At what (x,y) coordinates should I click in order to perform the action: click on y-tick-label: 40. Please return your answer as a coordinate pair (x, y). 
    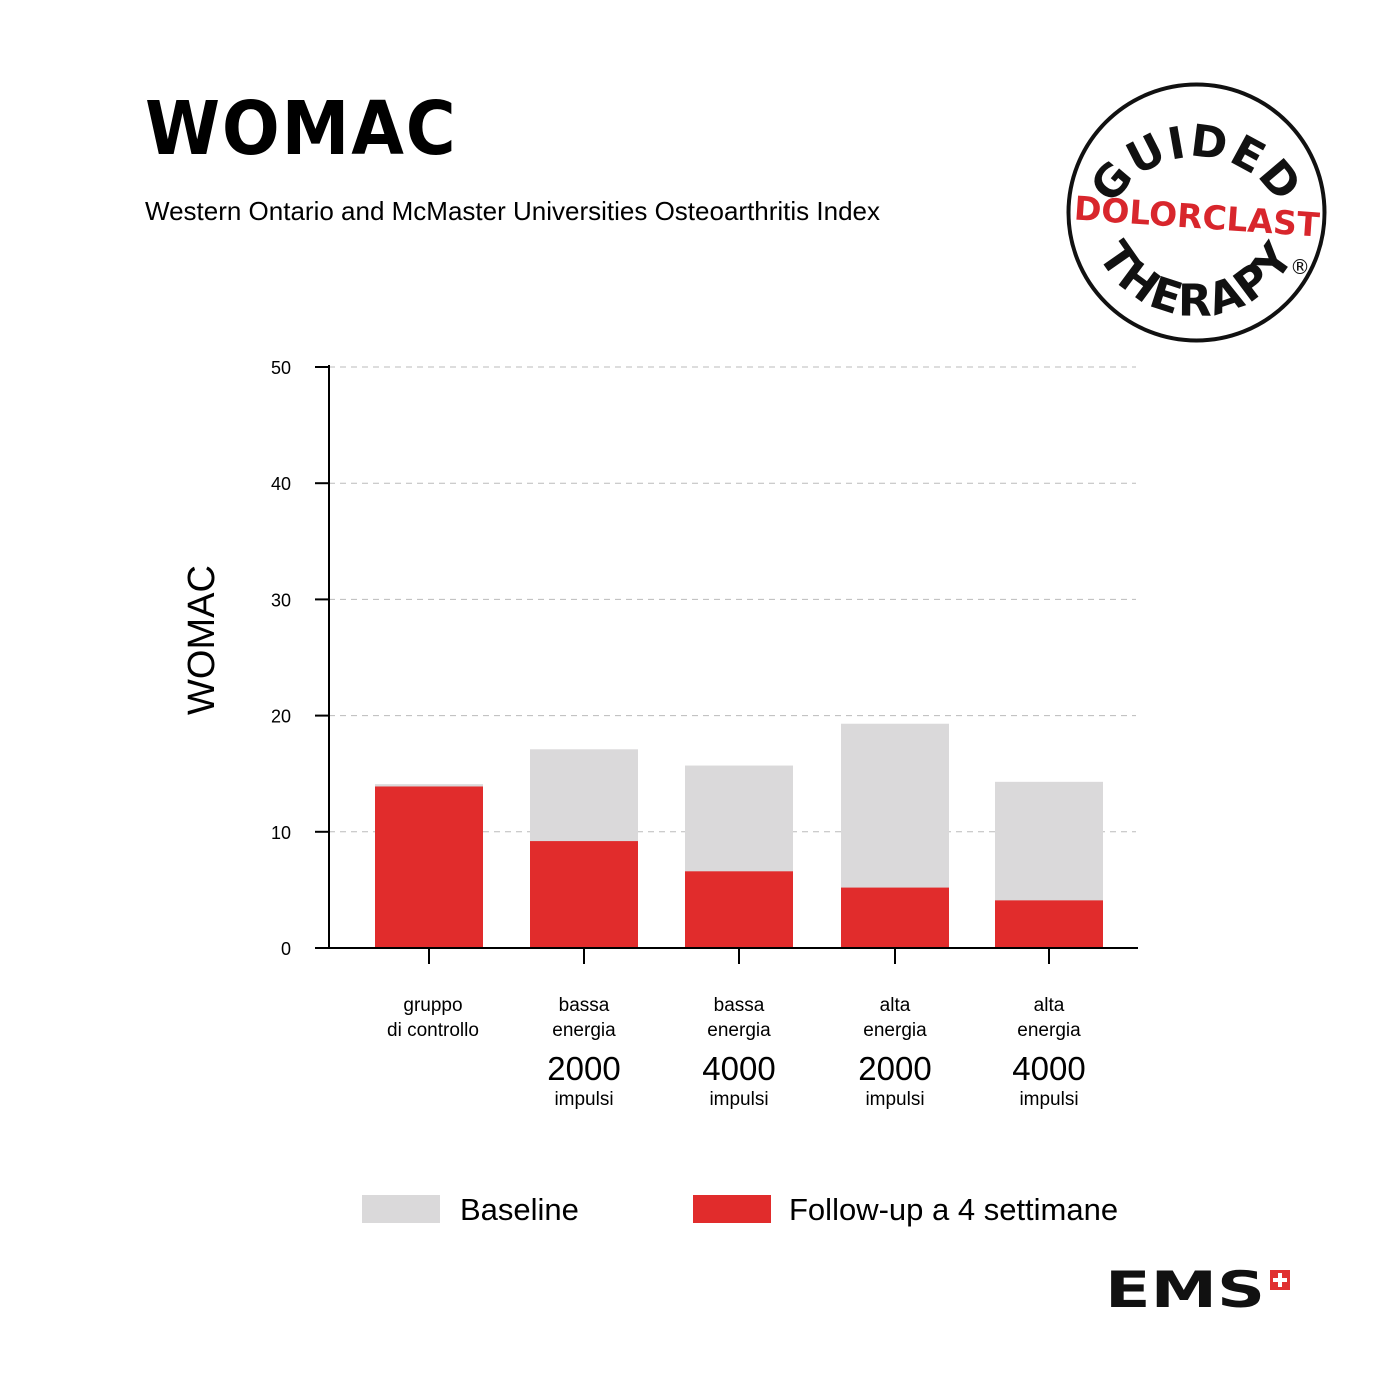
    Looking at the image, I should click on (281, 484).